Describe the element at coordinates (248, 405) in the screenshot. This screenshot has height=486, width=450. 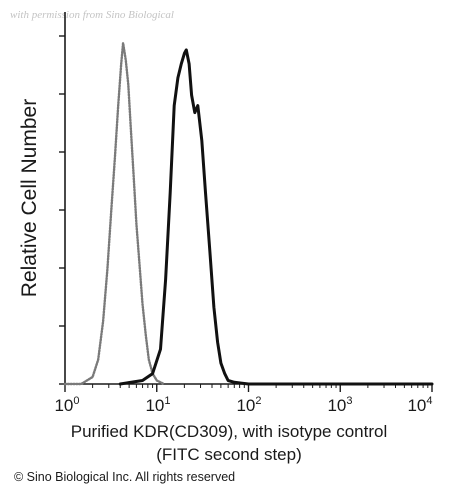
I see `x-tick-label-2: 10²` at that location.